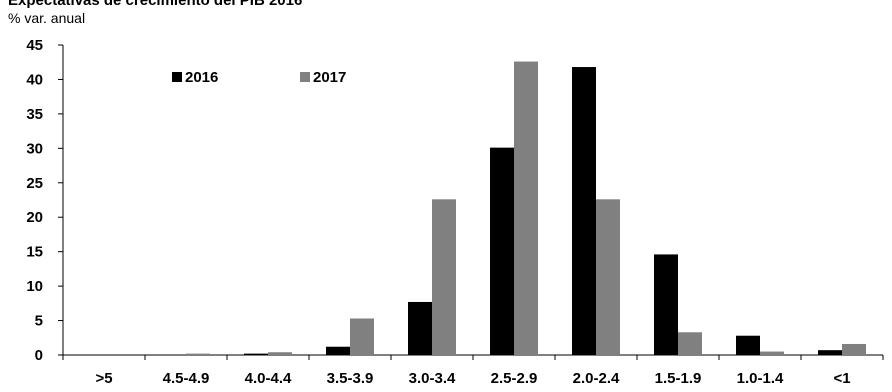  Describe the element at coordinates (34, 217) in the screenshot. I see `y-tick-label: 20` at that location.